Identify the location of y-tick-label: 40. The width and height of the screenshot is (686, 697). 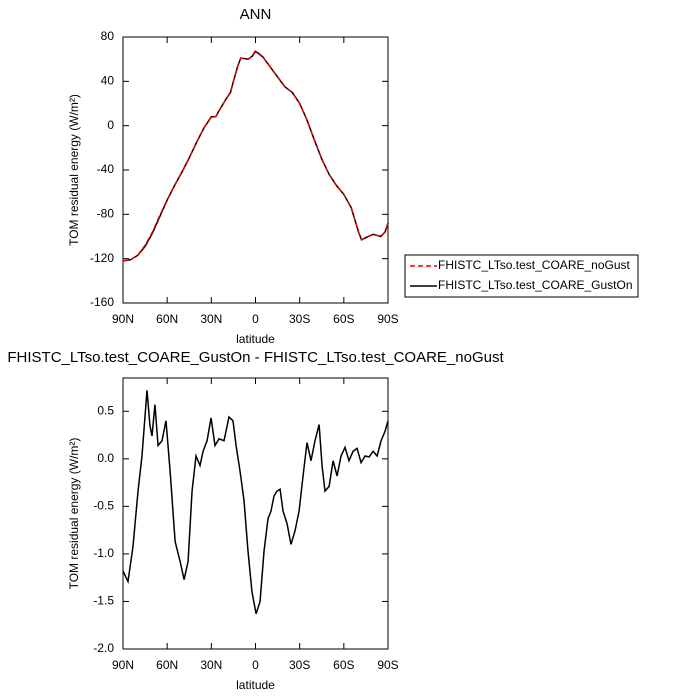
(108, 81).